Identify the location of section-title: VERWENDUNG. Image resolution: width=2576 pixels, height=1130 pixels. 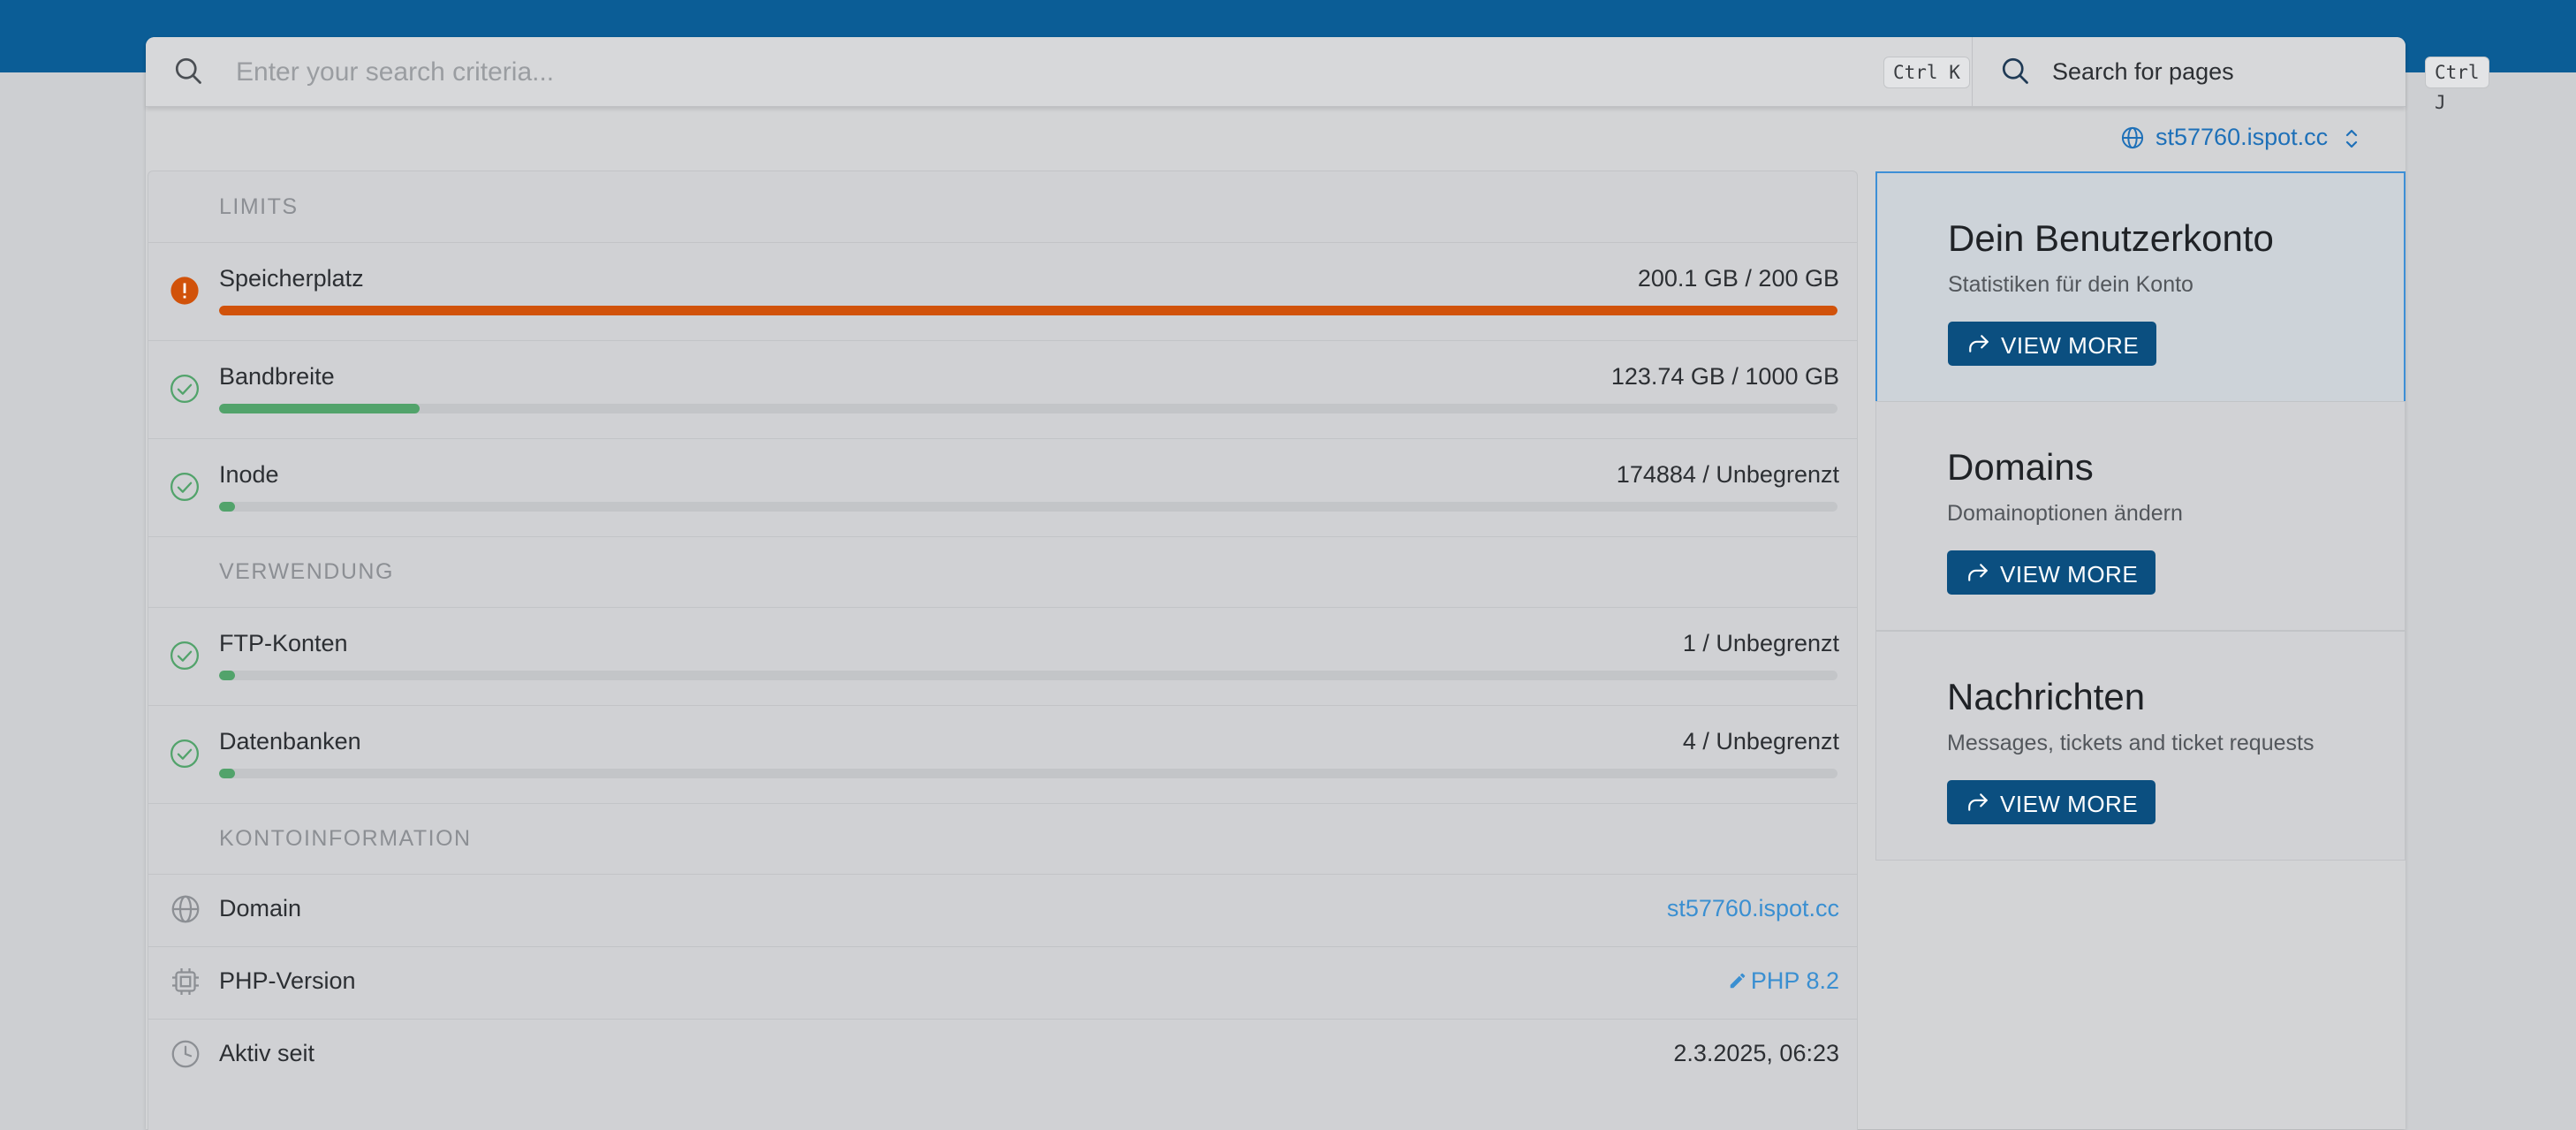
(307, 571).